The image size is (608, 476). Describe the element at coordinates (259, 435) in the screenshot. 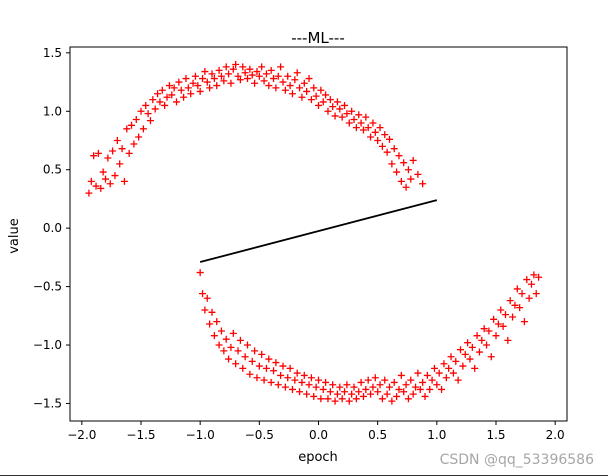

I see `x-tick-label: −0.5` at that location.